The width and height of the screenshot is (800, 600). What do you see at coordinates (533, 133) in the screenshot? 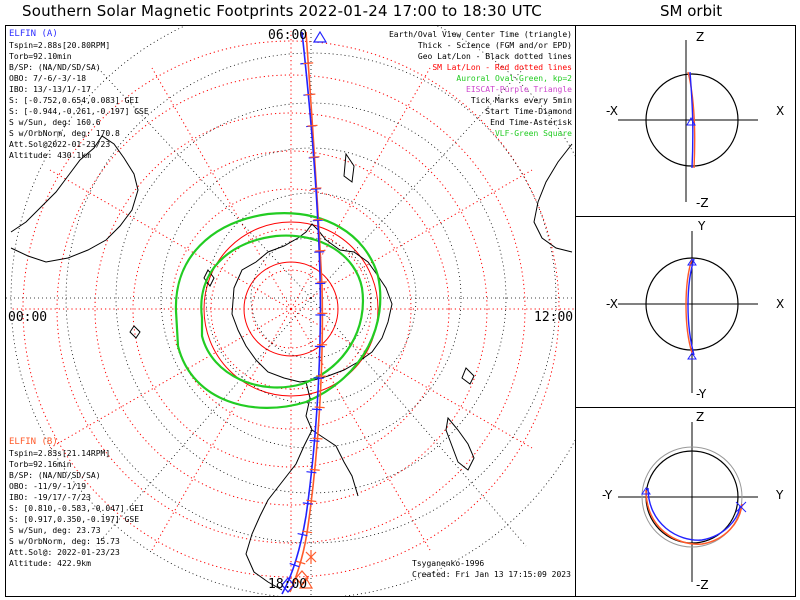
I see `legend-entry: VLF-Green Square` at bounding box center [533, 133].